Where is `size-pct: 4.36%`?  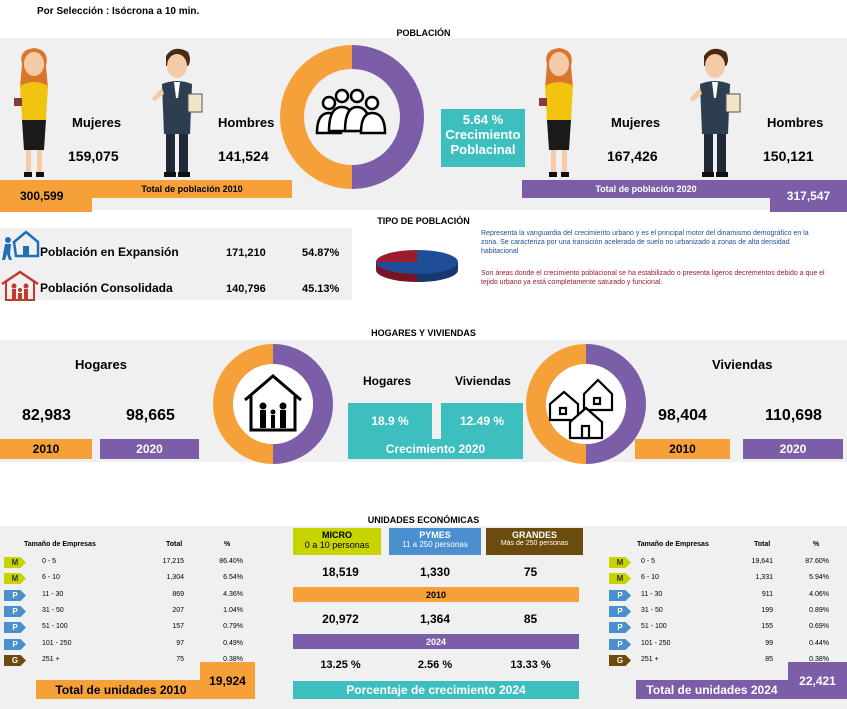
size-pct: 4.36% is located at coordinates (233, 594).